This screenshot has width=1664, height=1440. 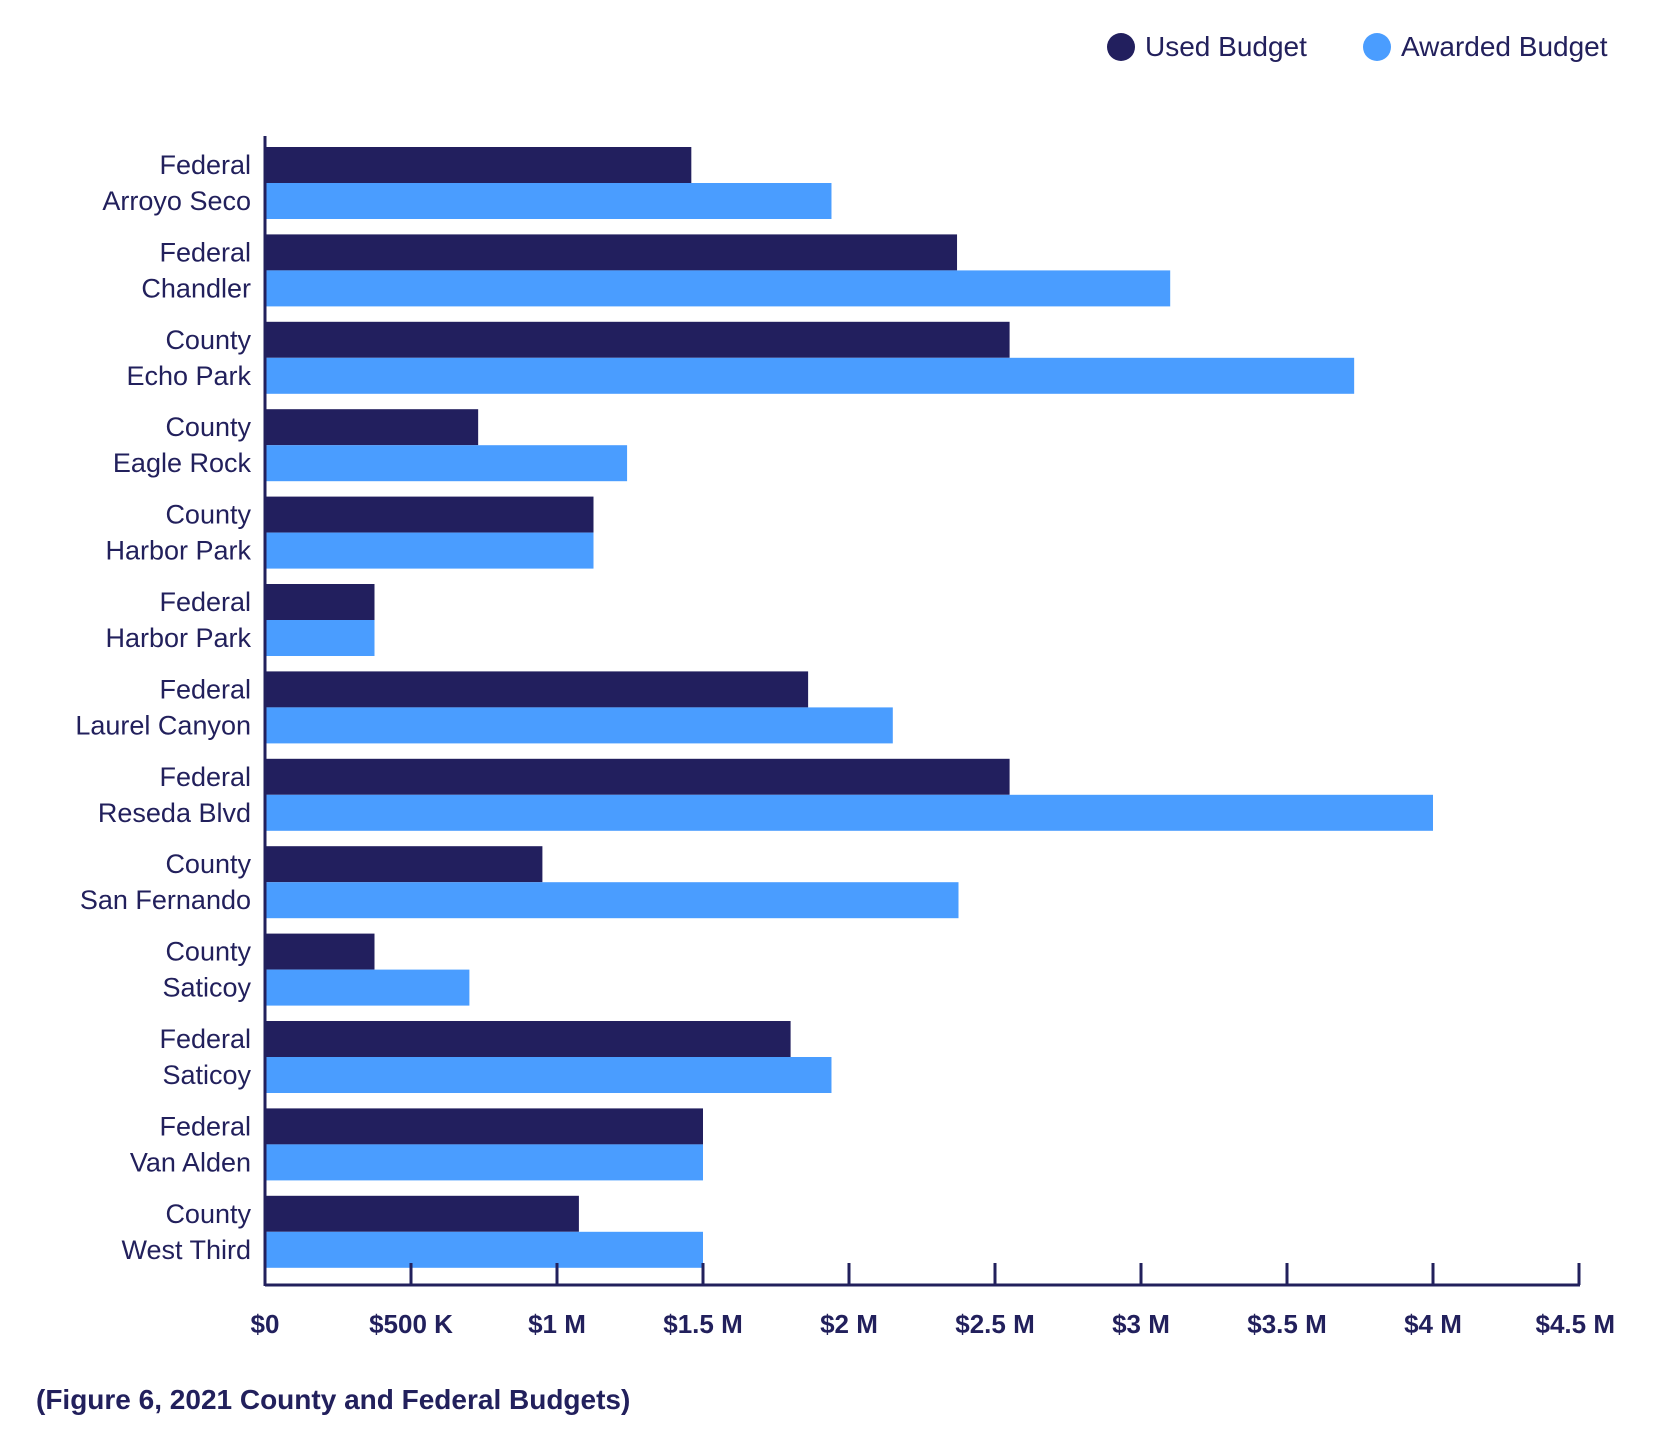 I want to click on x-tick-label: $1 M, so click(x=557, y=1324).